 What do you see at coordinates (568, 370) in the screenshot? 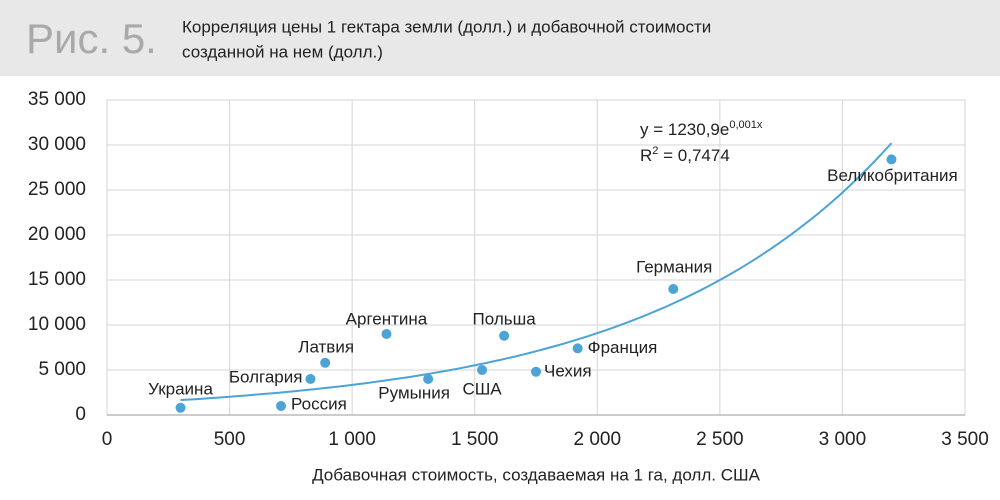
I see `point-label: Чехия` at bounding box center [568, 370].